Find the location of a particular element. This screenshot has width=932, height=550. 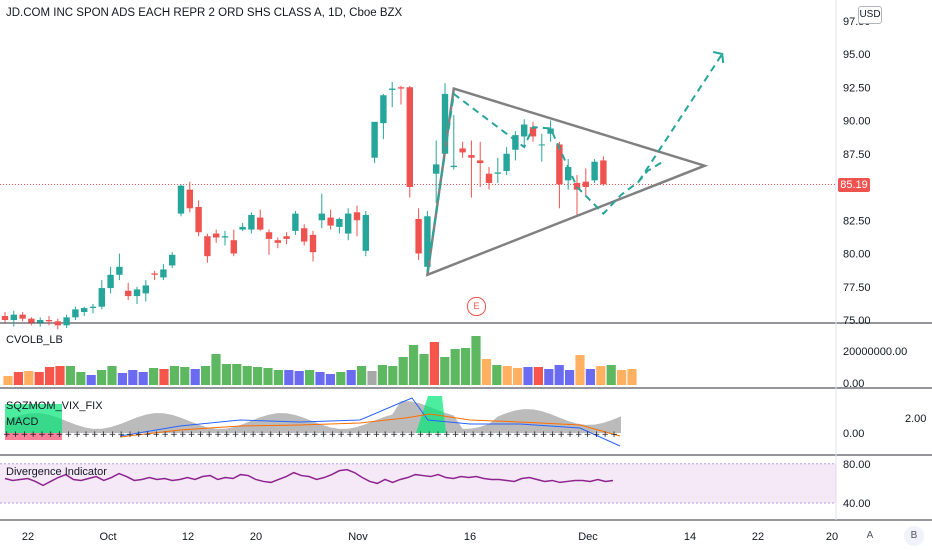

volume-indicator-label: CVOLB_LB is located at coordinates (34, 340).